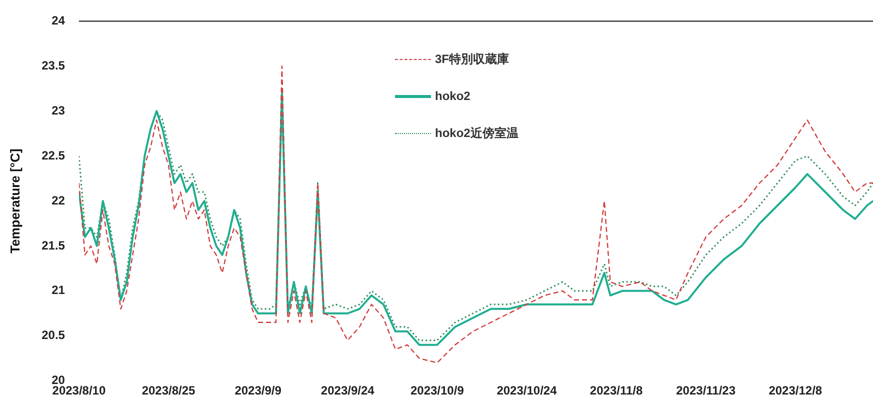  What do you see at coordinates (59, 290) in the screenshot?
I see `y-tick-label: 21` at bounding box center [59, 290].